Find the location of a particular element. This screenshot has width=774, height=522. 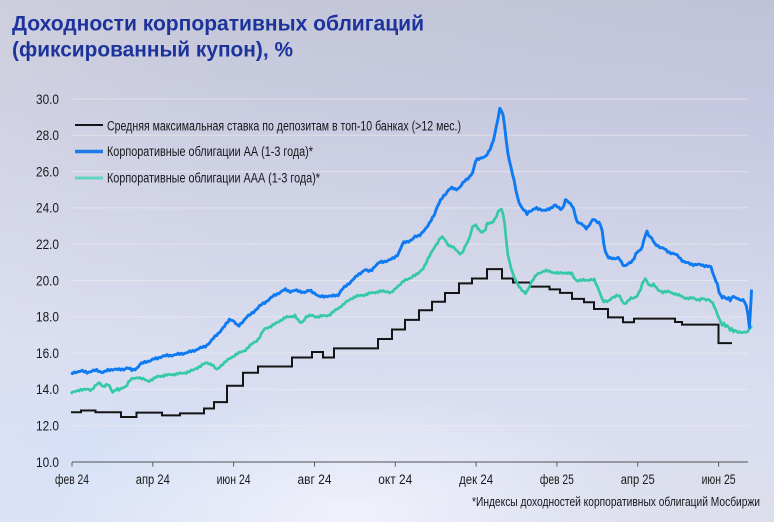

svg-text: 20.0 is located at coordinates (47, 280).